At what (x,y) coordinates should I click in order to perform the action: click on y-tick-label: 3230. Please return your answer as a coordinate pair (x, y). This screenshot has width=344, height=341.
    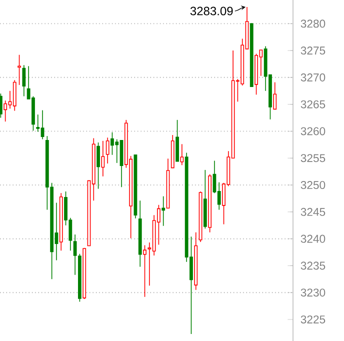
    Looking at the image, I should click on (313, 292).